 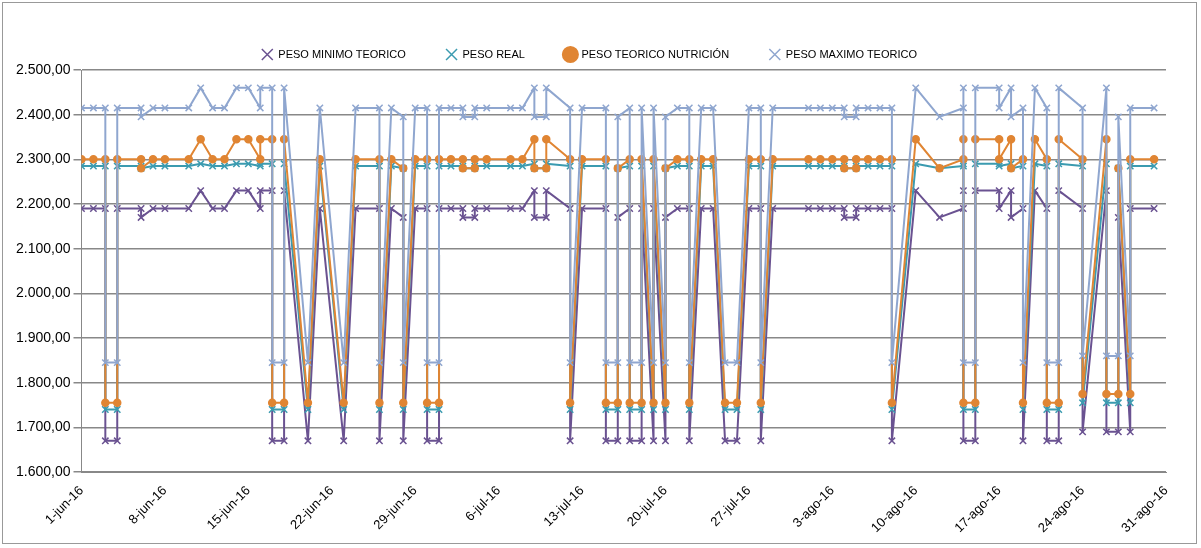 I want to click on y-tick-label: 1.600,00, so click(x=43, y=470).